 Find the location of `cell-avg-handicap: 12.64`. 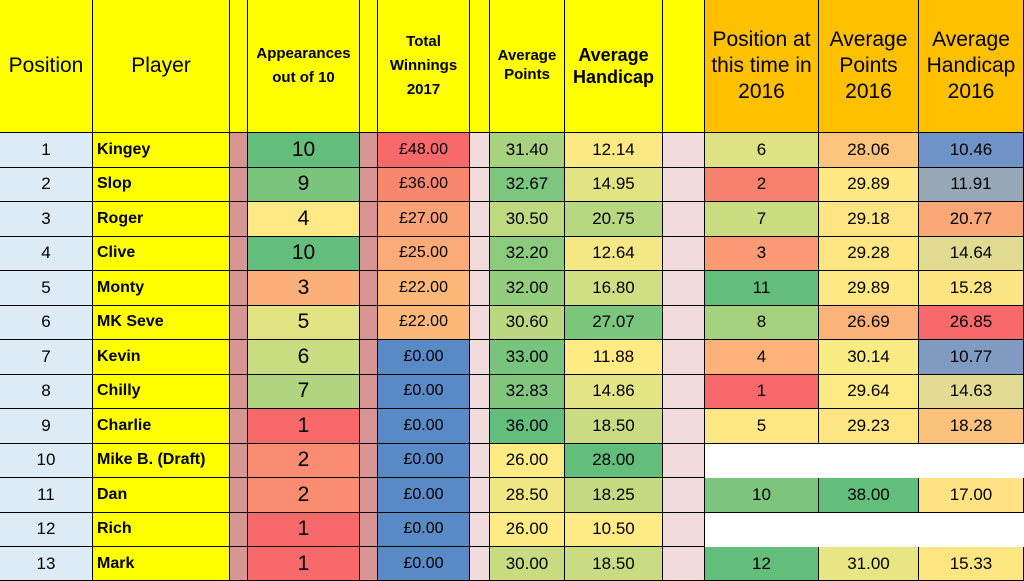

cell-avg-handicap: 12.64 is located at coordinates (614, 253).